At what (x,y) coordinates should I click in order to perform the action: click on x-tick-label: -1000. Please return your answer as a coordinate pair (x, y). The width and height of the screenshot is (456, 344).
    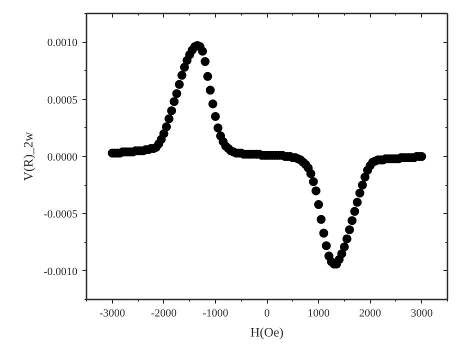
    Looking at the image, I should click on (215, 314).